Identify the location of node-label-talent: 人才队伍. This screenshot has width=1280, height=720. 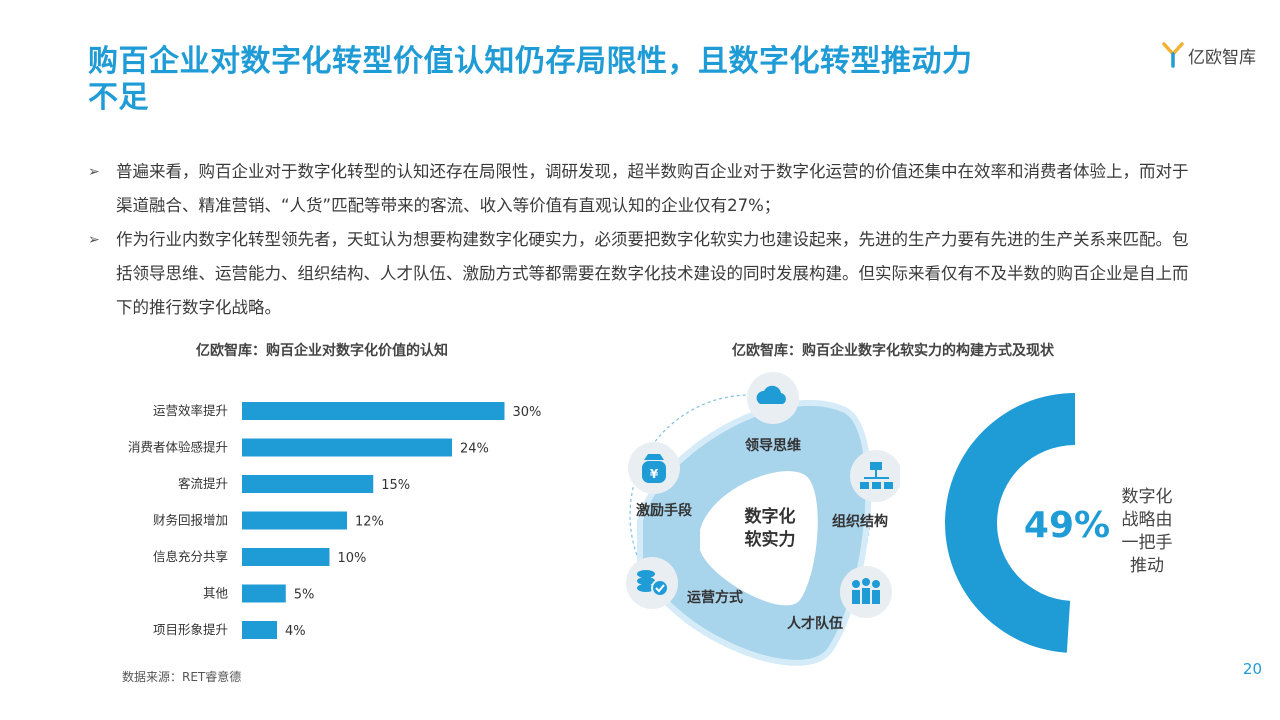
(815, 623).